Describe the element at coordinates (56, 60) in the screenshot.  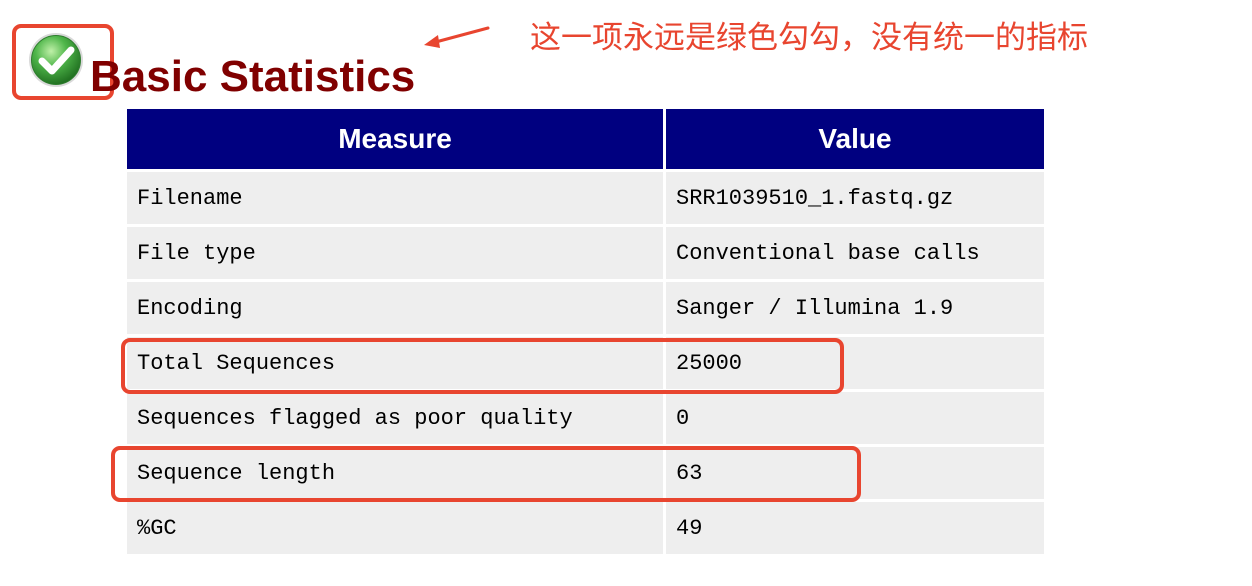
I see `check-circle-icon` at that location.